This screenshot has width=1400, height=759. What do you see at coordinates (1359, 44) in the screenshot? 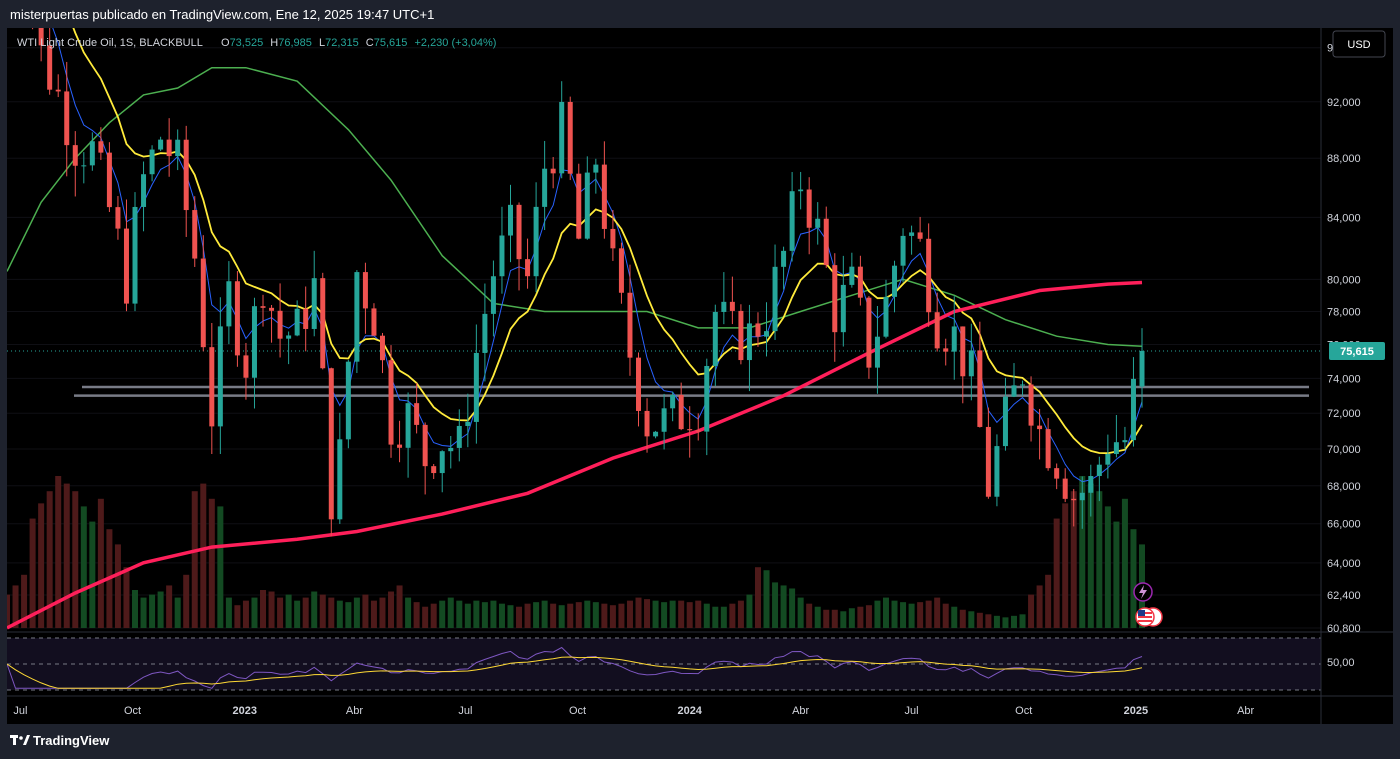
I see `currency-button: USD` at bounding box center [1359, 44].